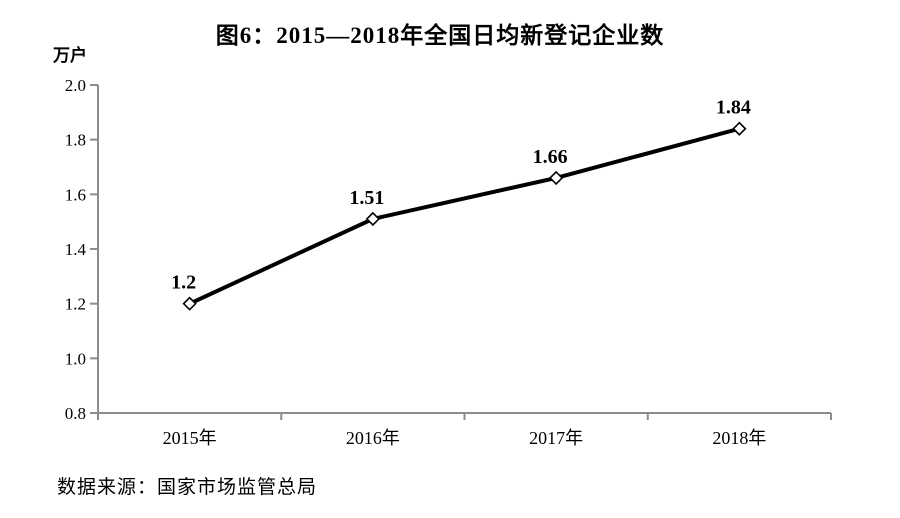 The height and width of the screenshot is (518, 900). Describe the element at coordinates (75, 194) in the screenshot. I see `y-tick-label: 1.6` at that location.